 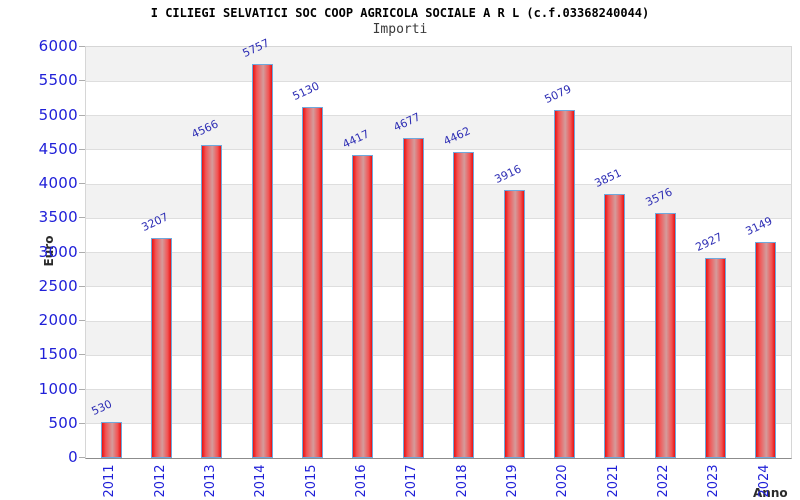 What do you see at coordinates (111, 439) in the screenshot?
I see `bar-2011` at bounding box center [111, 439].